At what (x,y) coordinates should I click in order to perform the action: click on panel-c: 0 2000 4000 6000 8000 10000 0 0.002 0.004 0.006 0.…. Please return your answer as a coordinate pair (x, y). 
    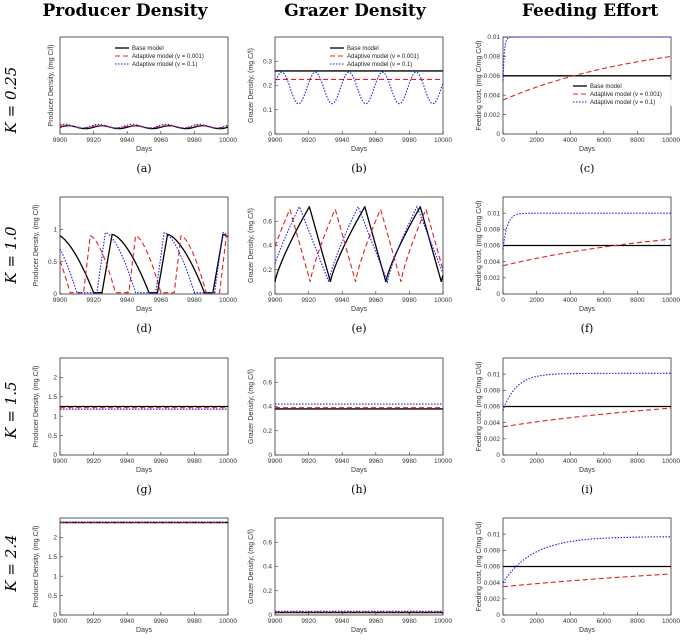
    Looking at the image, I should click on (578, 104).